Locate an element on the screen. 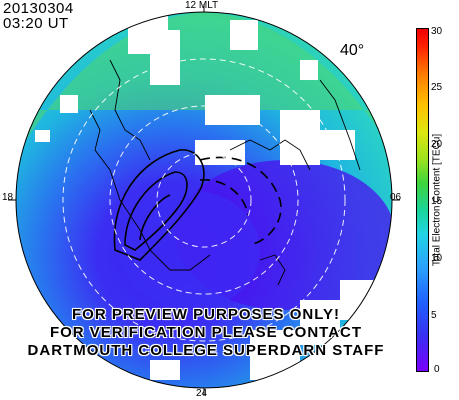  mlt-label-left: 18 is located at coordinates (8, 197).